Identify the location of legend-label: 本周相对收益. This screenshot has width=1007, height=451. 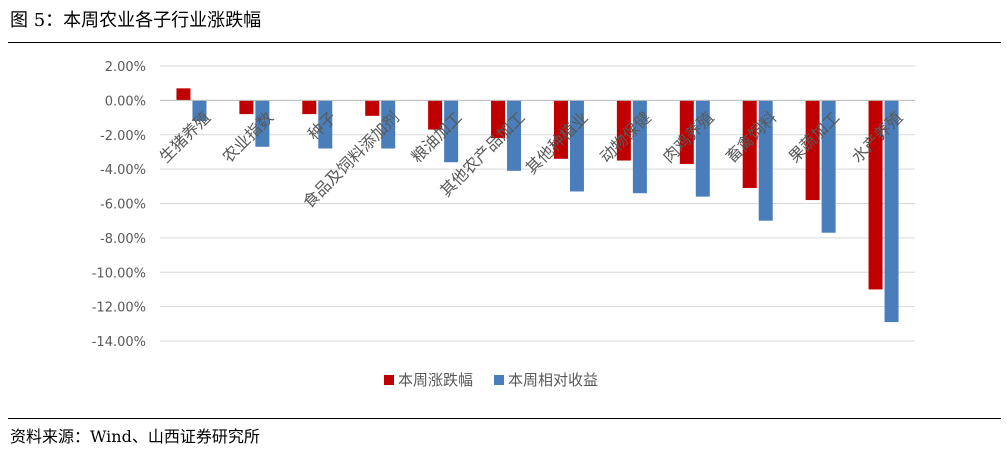
(553, 380).